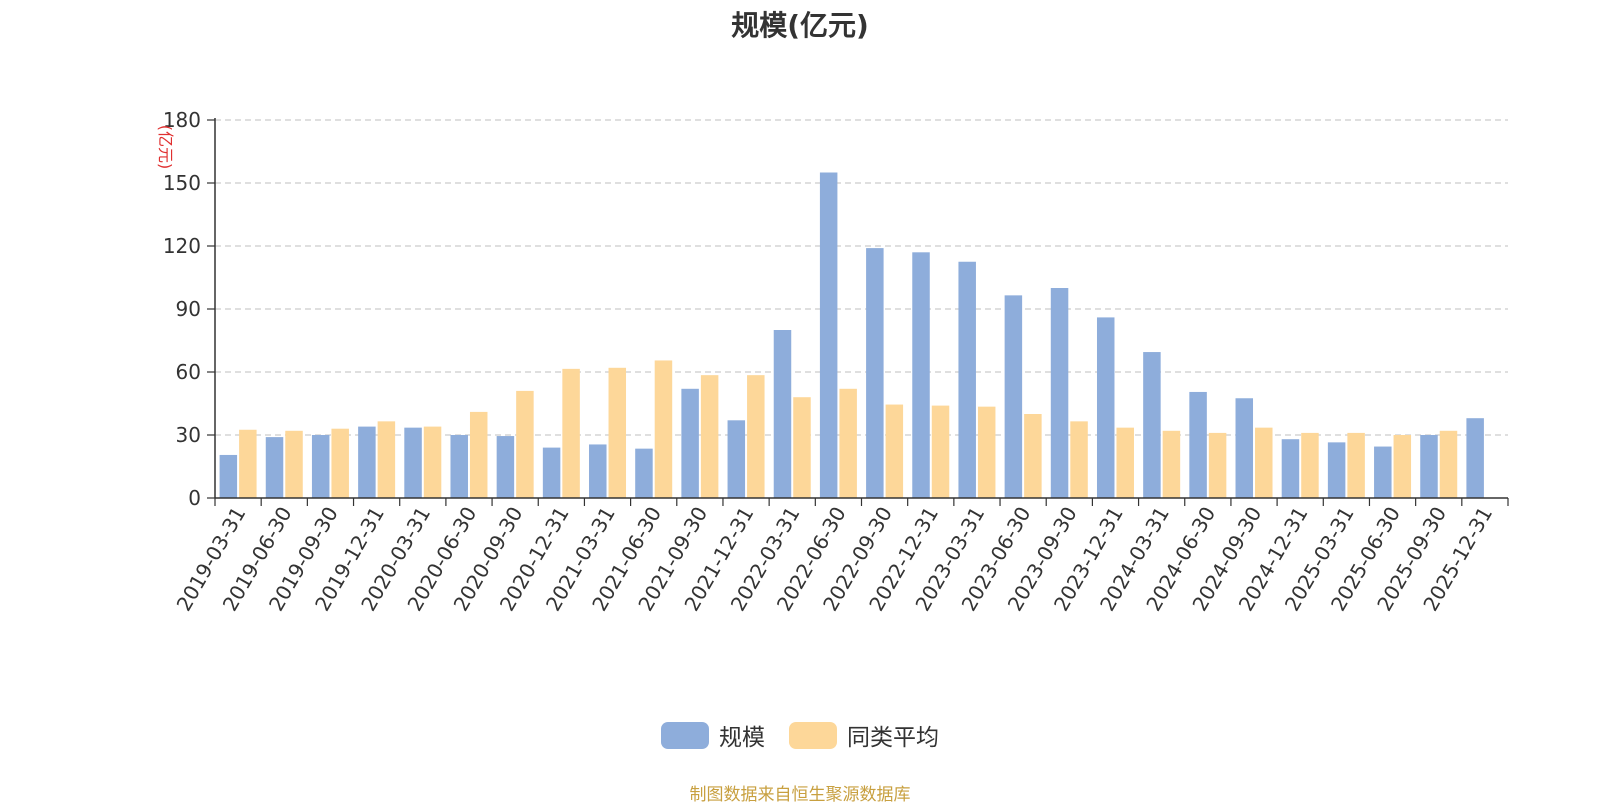 Image resolution: width=1600 pixels, height=805 pixels. I want to click on y-tick-label: 60, so click(188, 372).